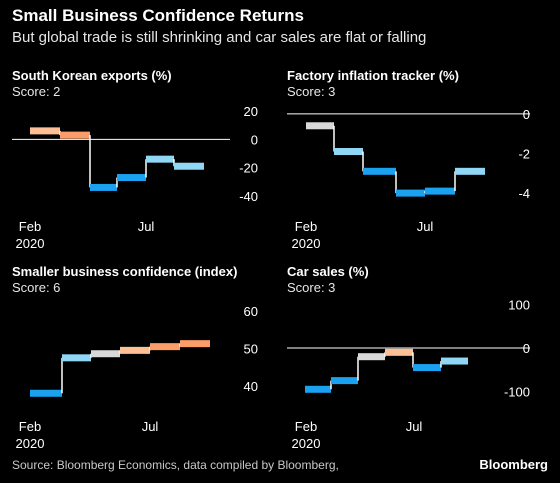 The height and width of the screenshot is (483, 560). Describe the element at coordinates (513, 464) in the screenshot. I see `bloomberg-logo: Bloomberg` at that location.